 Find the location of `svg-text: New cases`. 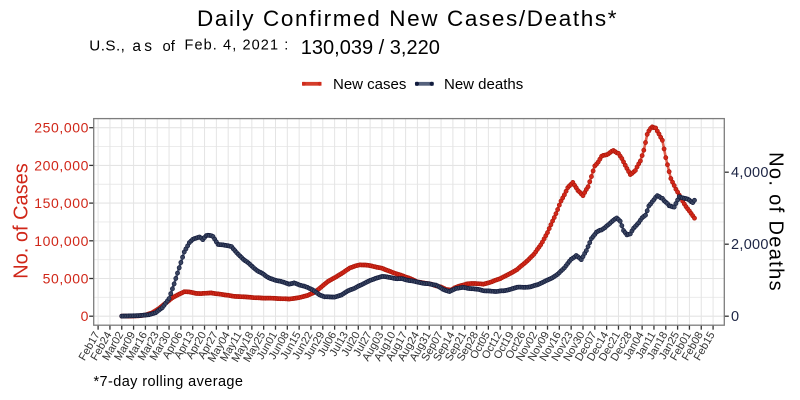

svg-text: New cases is located at coordinates (369, 84).